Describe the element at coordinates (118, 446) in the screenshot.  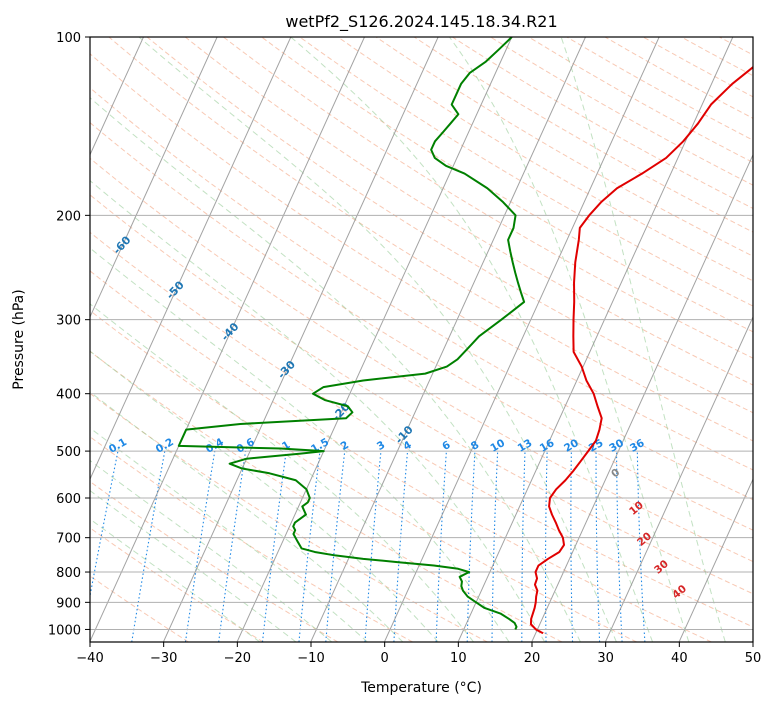
I see `mixing-ratio-label: 0.1` at that location.